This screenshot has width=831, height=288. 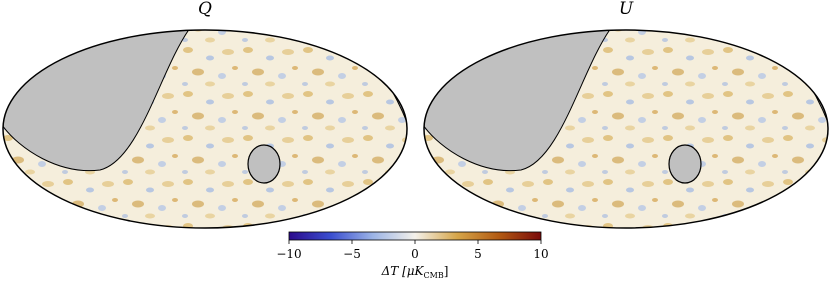 I want to click on label-sub: CMB, so click(x=434, y=275).